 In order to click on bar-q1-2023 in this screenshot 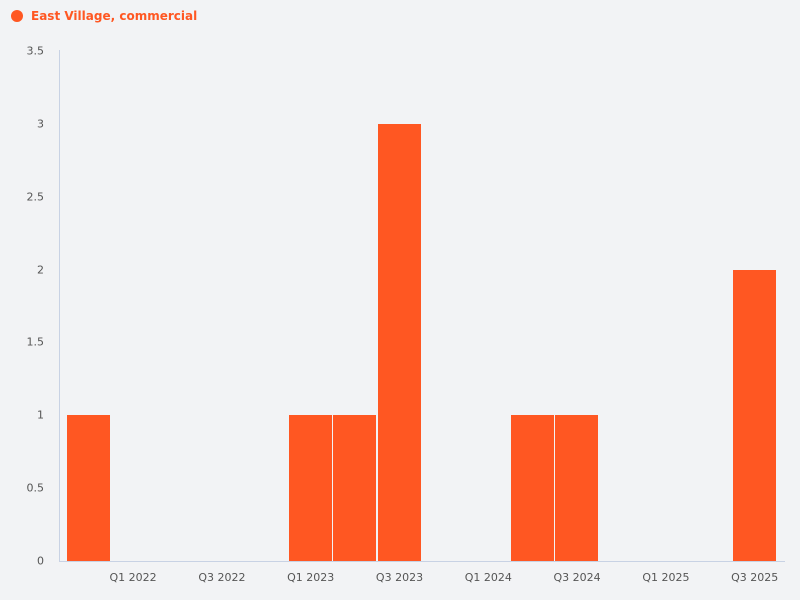, I will do `click(310, 488)`.